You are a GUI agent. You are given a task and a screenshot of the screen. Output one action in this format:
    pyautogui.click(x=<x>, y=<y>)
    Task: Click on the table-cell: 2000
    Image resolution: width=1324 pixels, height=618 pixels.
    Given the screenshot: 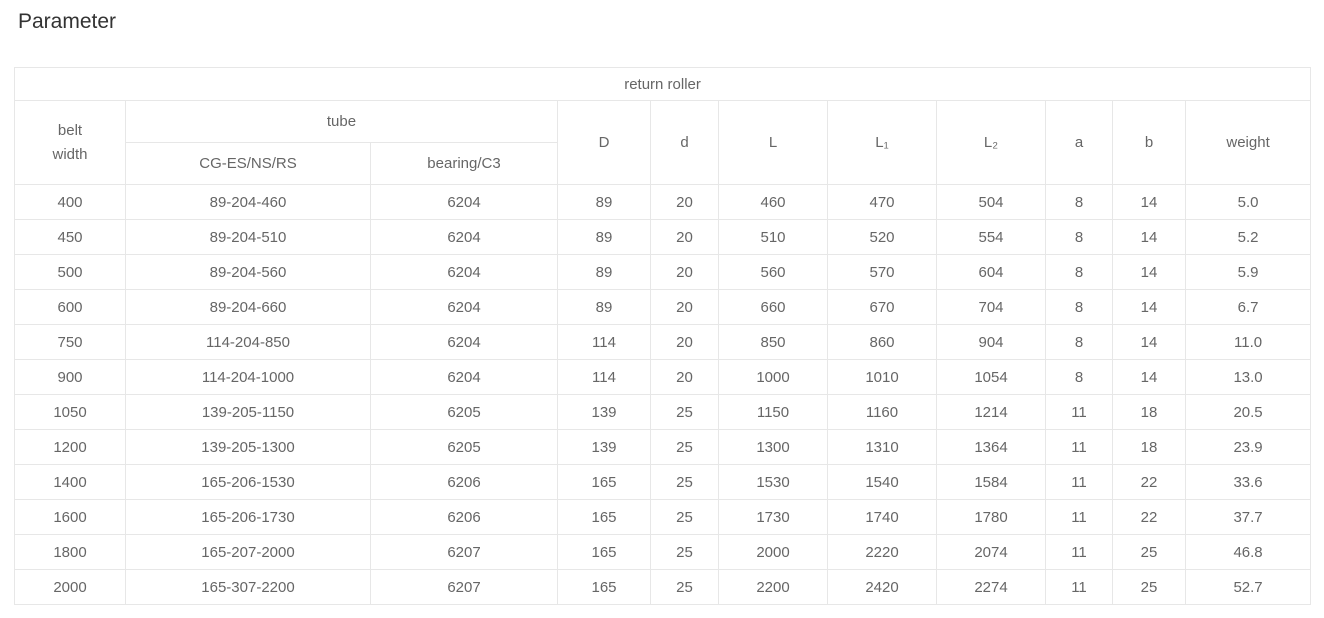 What is the action you would take?
    pyautogui.click(x=70, y=587)
    